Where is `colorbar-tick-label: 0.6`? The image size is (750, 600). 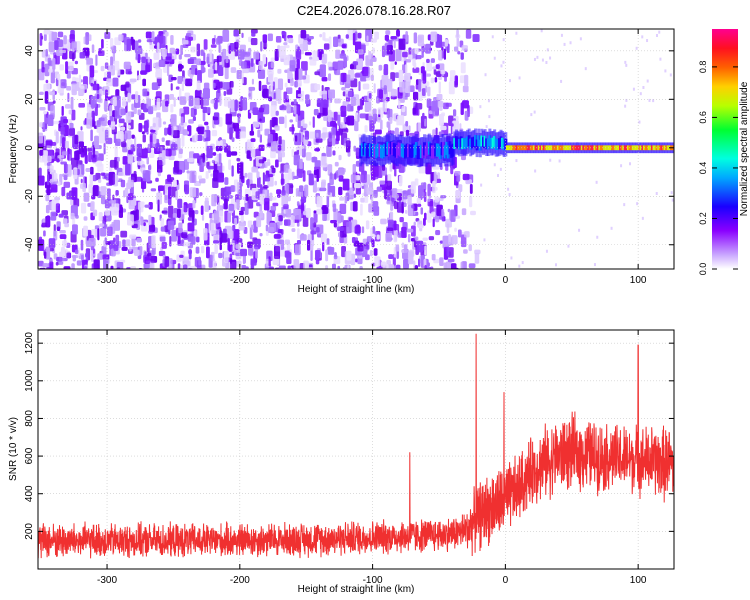 colorbar-tick-label: 0.6 is located at coordinates (703, 117).